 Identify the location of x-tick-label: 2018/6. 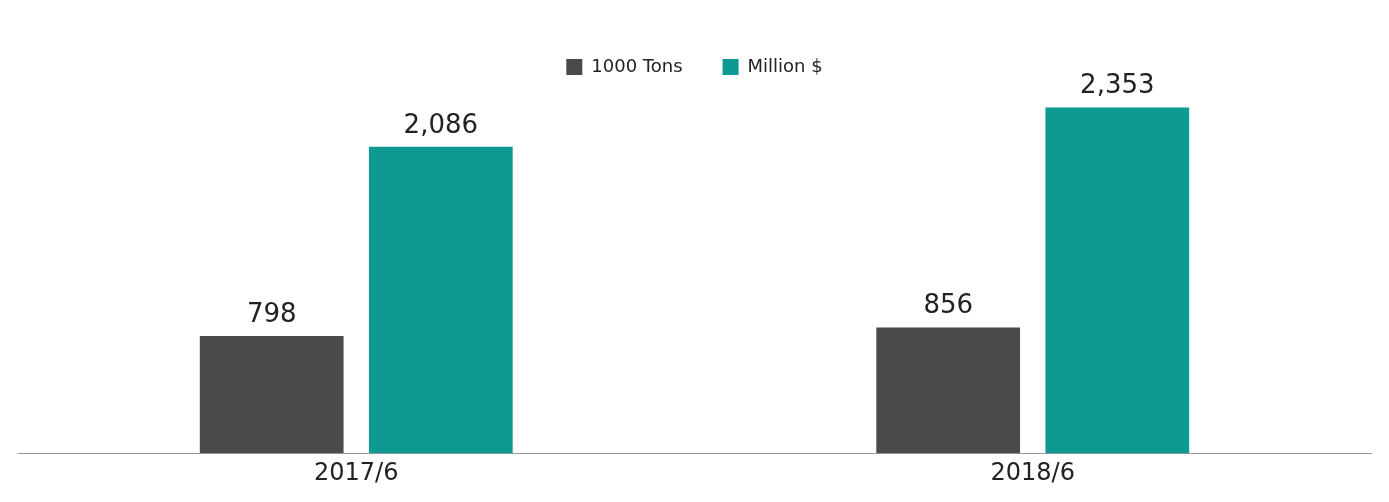
(1032, 471).